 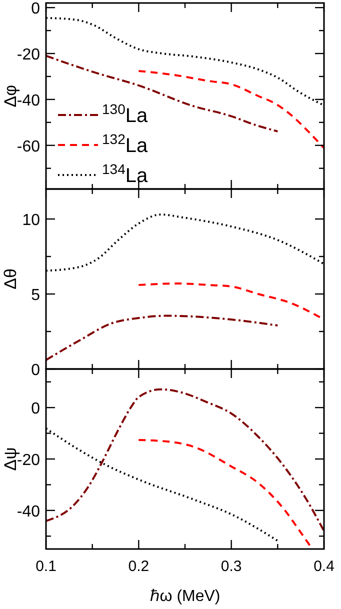 I want to click on y-tick-label: -60, so click(x=28, y=147).